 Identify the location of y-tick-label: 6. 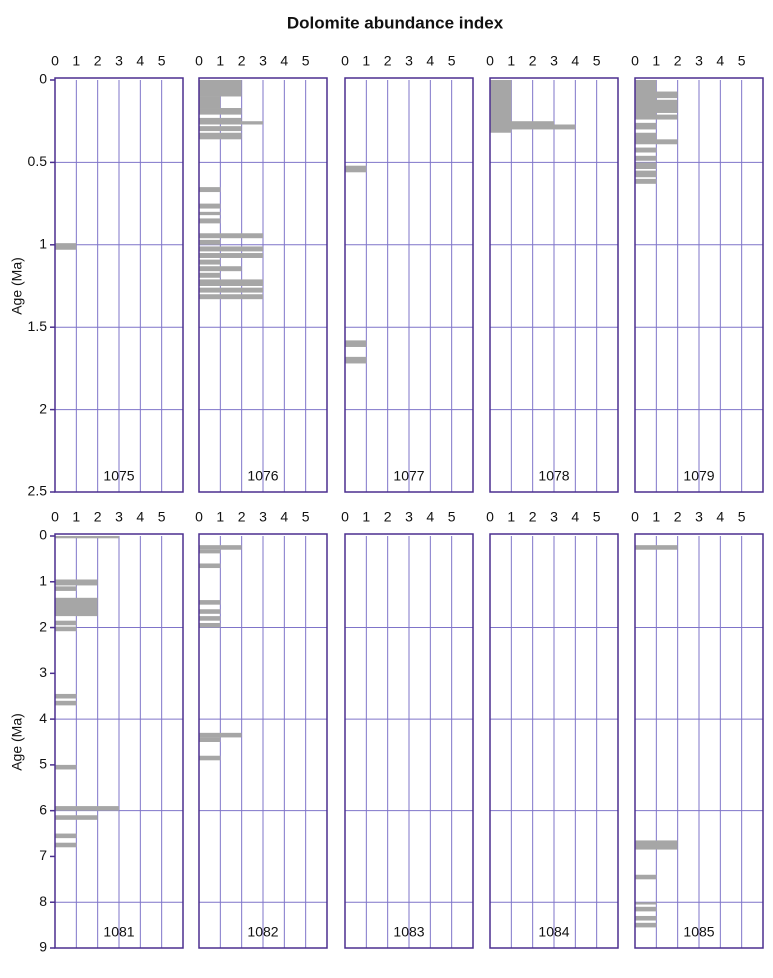
(43, 809).